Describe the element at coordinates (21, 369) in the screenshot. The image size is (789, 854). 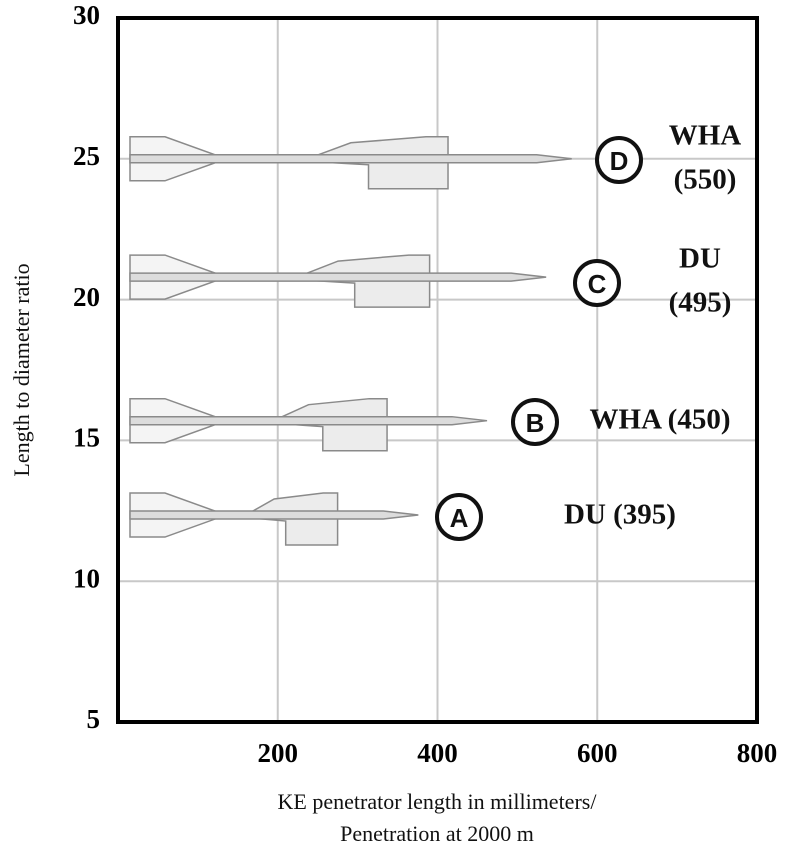
I see `y-axis-label: Length to diameter ratio` at that location.